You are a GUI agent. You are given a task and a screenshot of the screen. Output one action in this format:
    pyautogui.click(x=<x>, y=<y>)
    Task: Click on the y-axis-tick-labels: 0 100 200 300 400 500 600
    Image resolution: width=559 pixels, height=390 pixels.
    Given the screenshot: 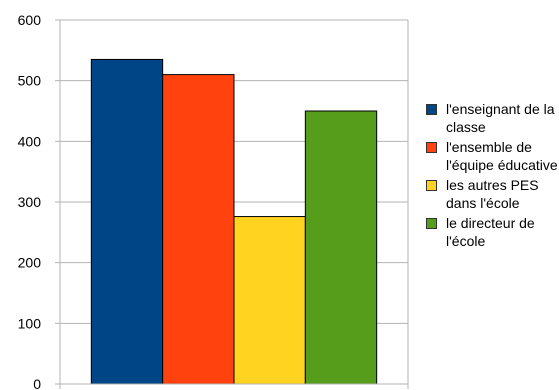 What is the action you would take?
    pyautogui.click(x=30, y=201)
    